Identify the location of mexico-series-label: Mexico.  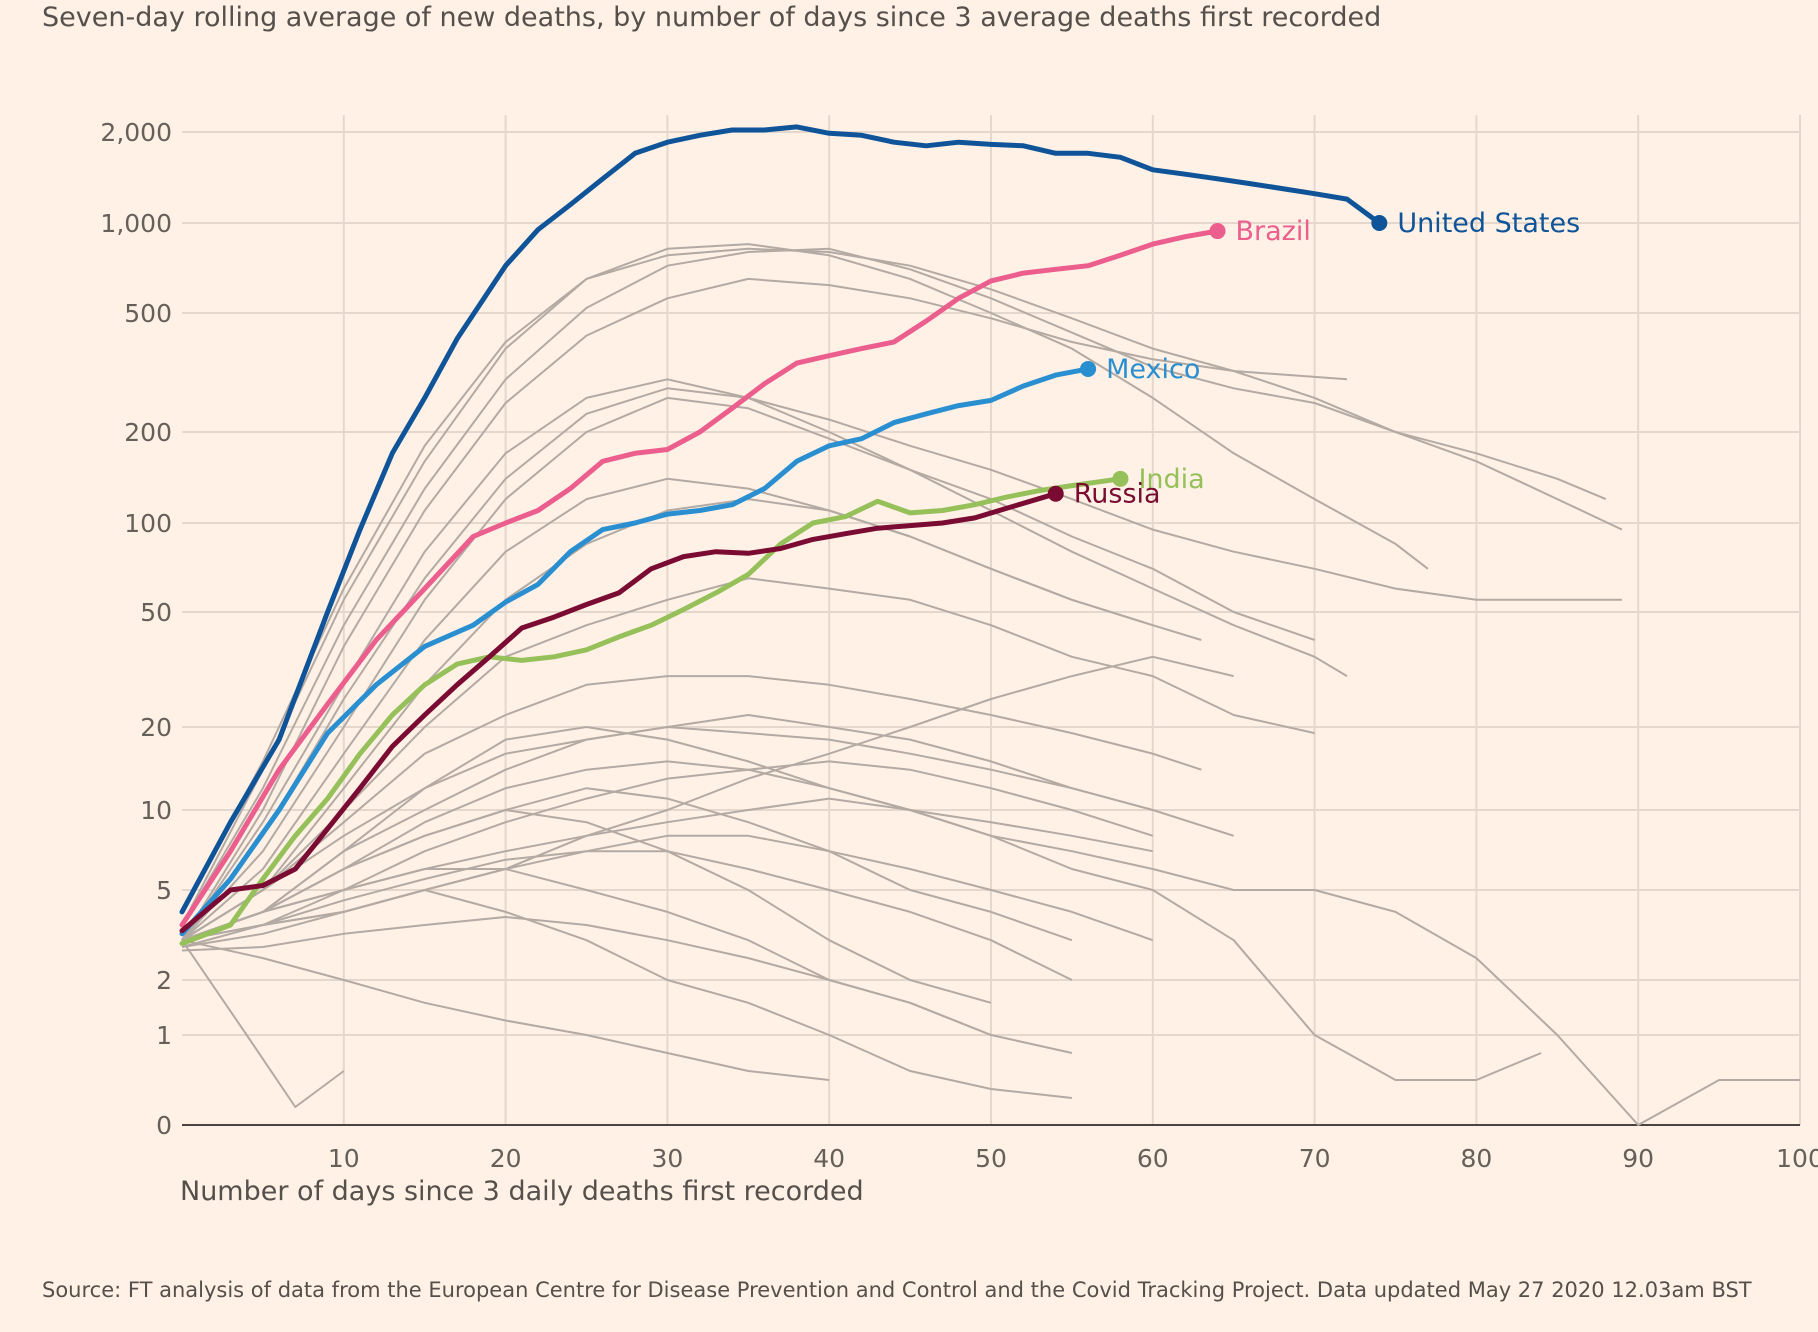
(1153, 369).